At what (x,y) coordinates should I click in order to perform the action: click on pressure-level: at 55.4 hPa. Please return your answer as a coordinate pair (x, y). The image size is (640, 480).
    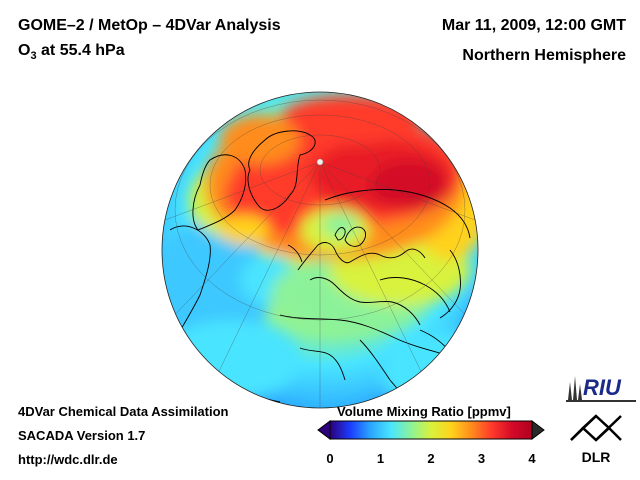
    Looking at the image, I should click on (80, 50).